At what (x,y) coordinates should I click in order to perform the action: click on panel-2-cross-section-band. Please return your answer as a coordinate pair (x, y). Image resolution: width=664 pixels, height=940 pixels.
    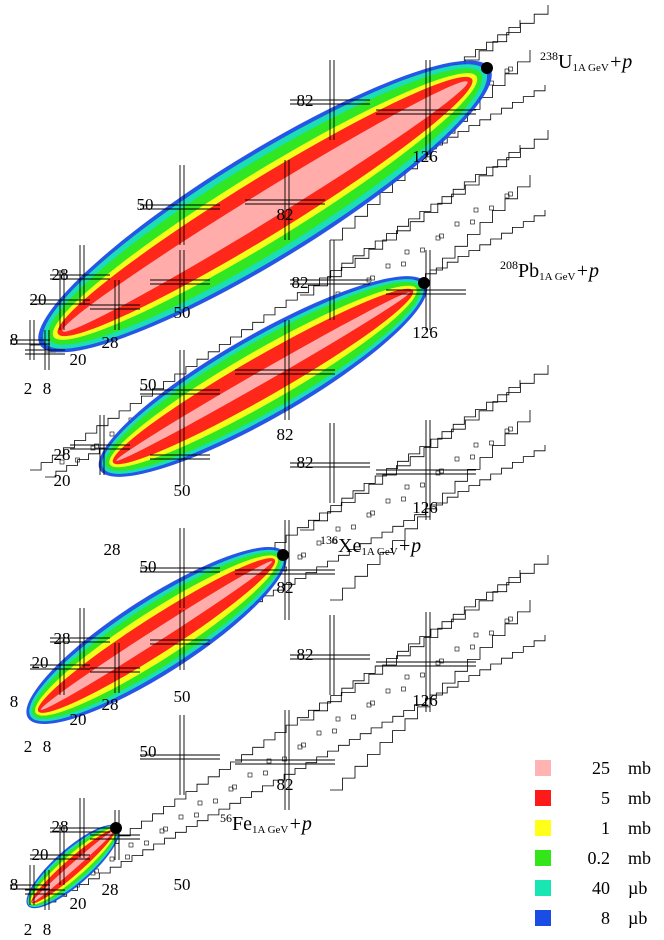
    Looking at the image, I should click on (263, 376).